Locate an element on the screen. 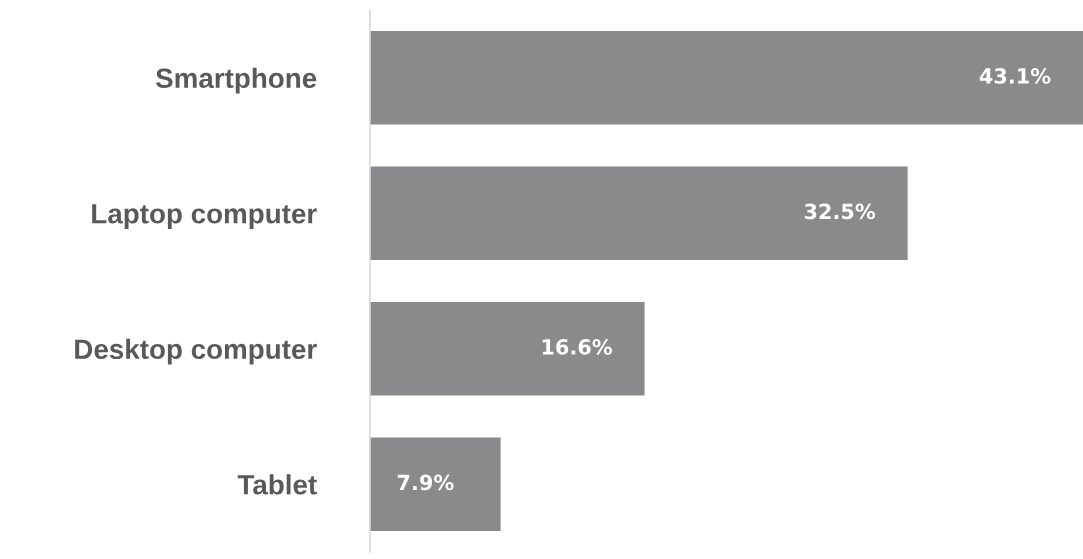  data-label: 16.6% is located at coordinates (577, 347).